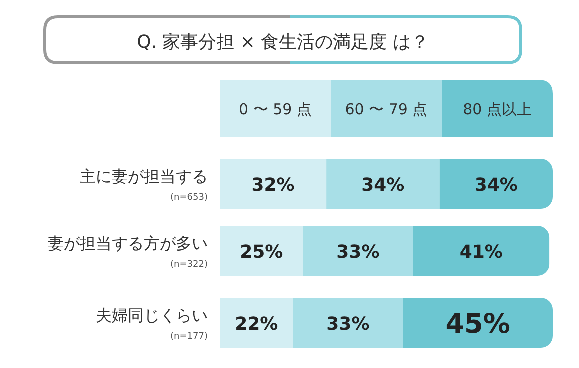 Image resolution: width=579 pixels, height=368 pixels. I want to click on data-label: 22%, so click(256, 324).